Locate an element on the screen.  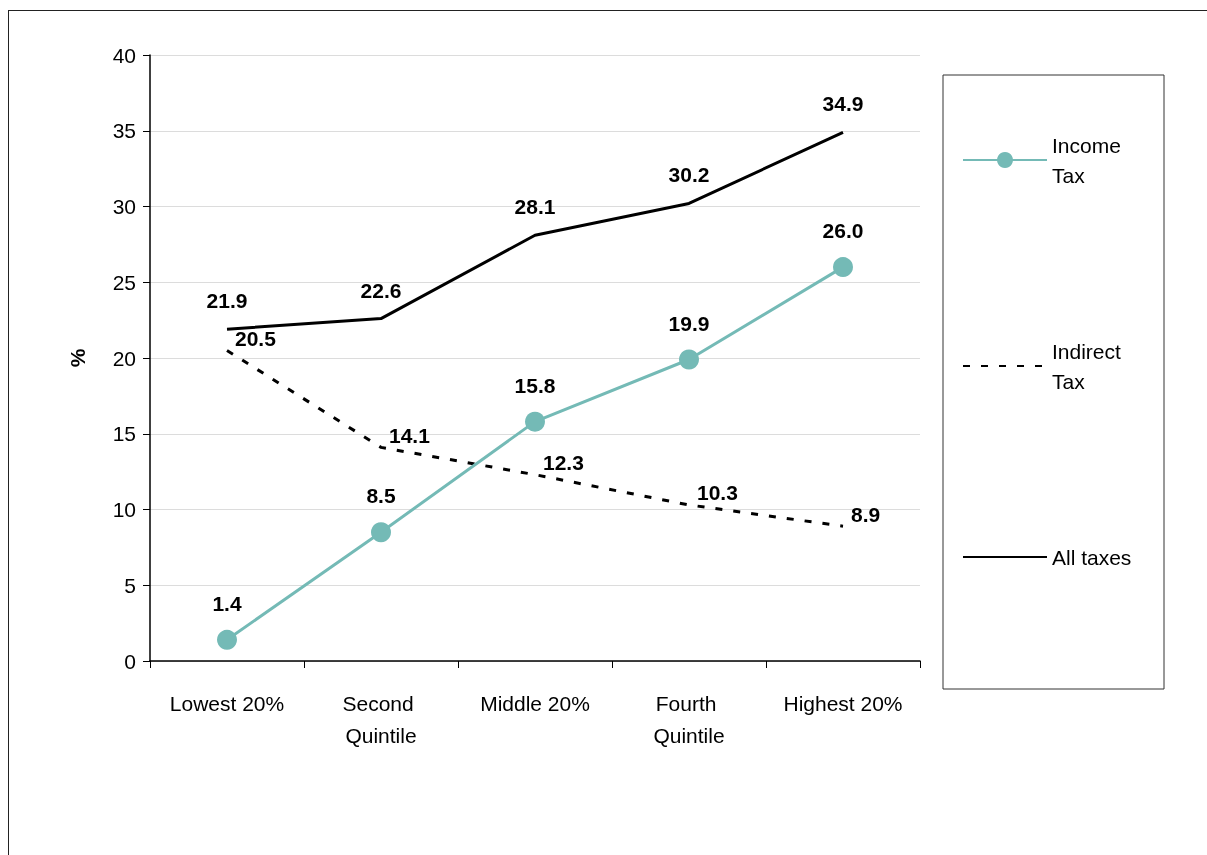
data-label: 8.9 is located at coordinates (866, 514).